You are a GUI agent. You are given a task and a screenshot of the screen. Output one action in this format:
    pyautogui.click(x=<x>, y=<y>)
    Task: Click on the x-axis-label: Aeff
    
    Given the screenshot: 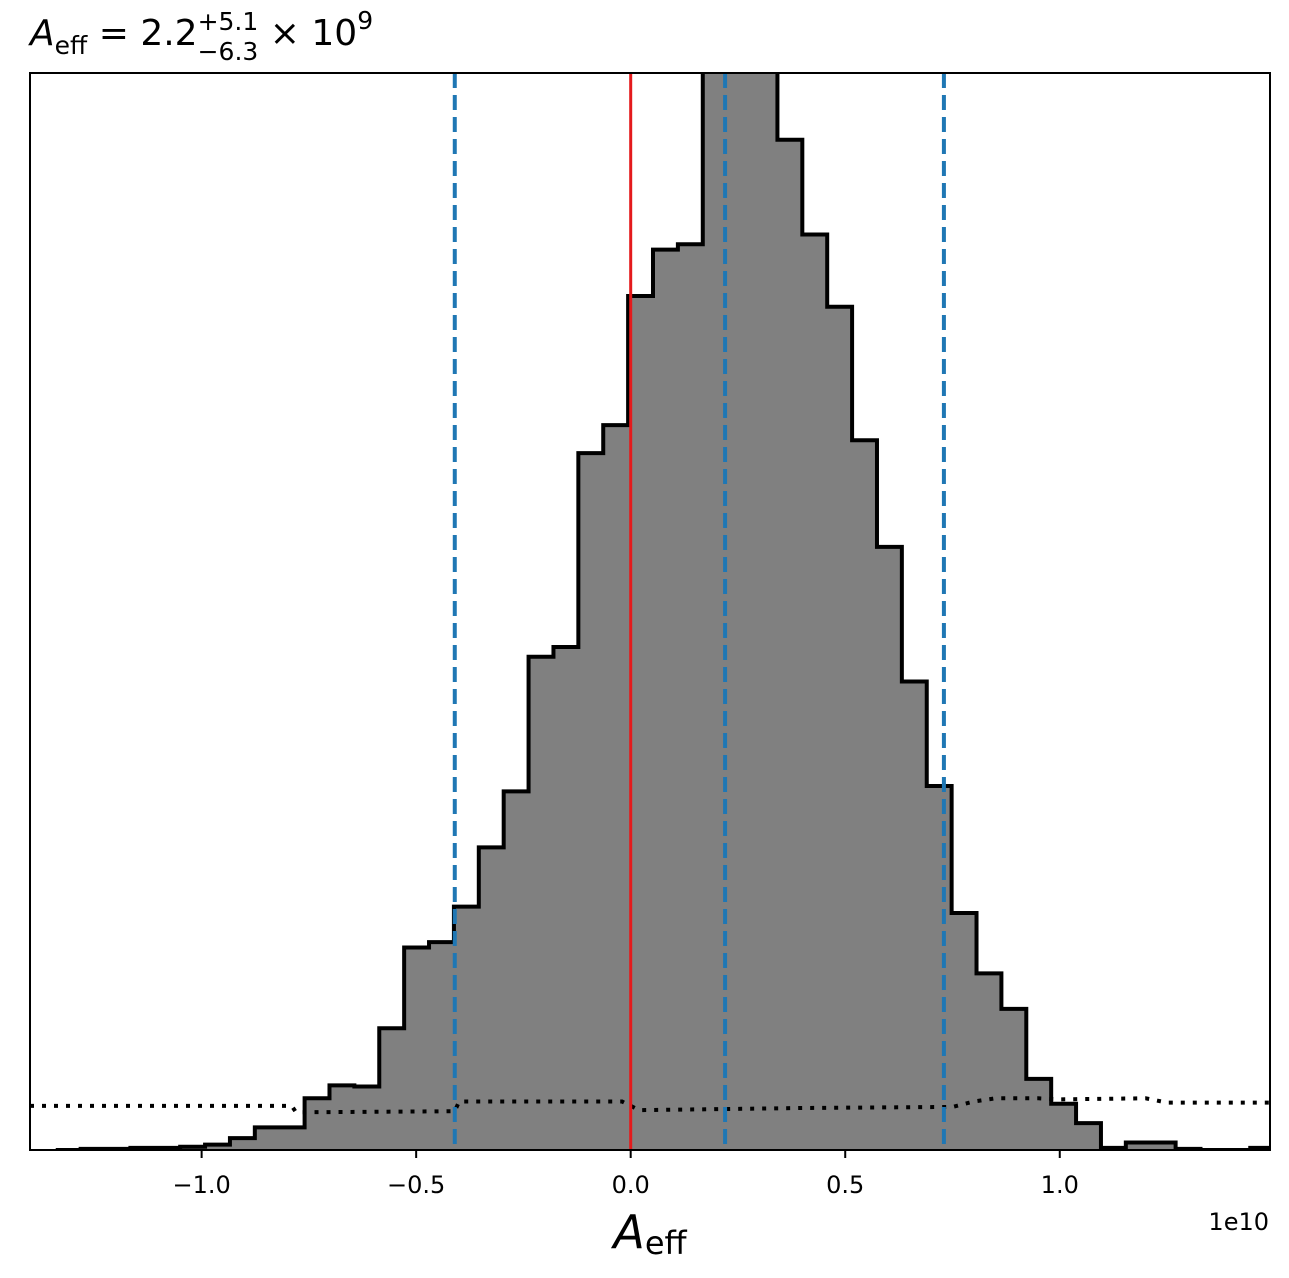 What is the action you would take?
    pyautogui.click(x=648, y=1233)
    